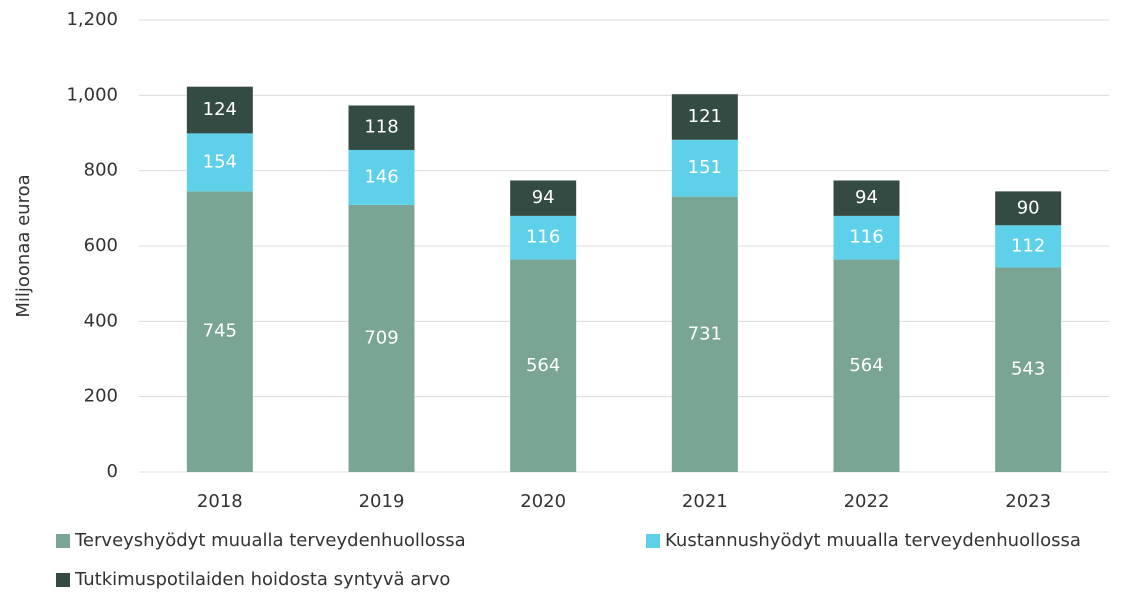 This screenshot has height=592, width=1123. I want to click on data-label: 154, so click(220, 161).